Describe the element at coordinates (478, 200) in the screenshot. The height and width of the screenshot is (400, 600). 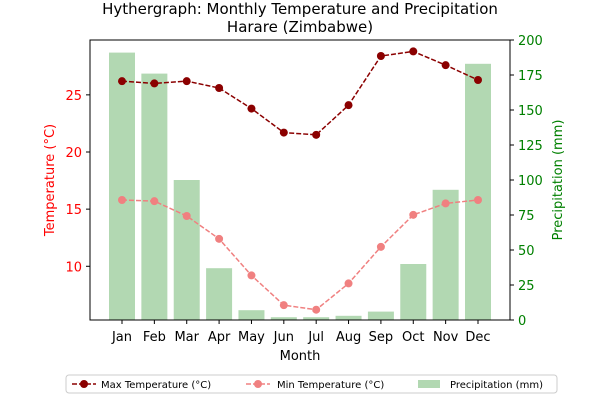
I see `min-temp-point-dec` at that location.